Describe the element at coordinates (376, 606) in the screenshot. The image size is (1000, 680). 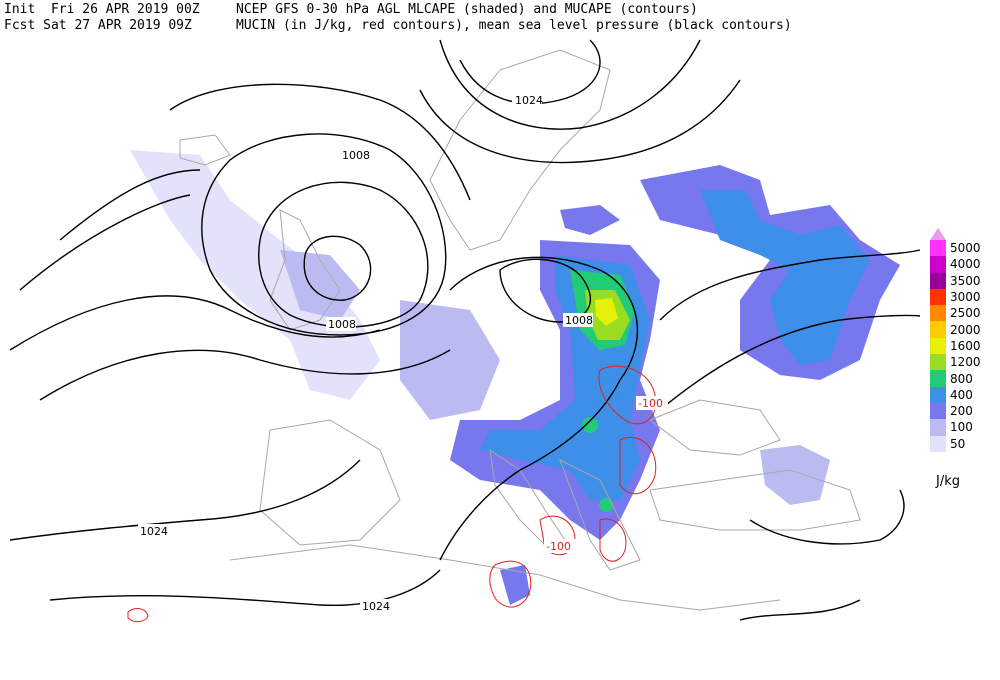
I see `label-1024-africa: 1024` at that location.